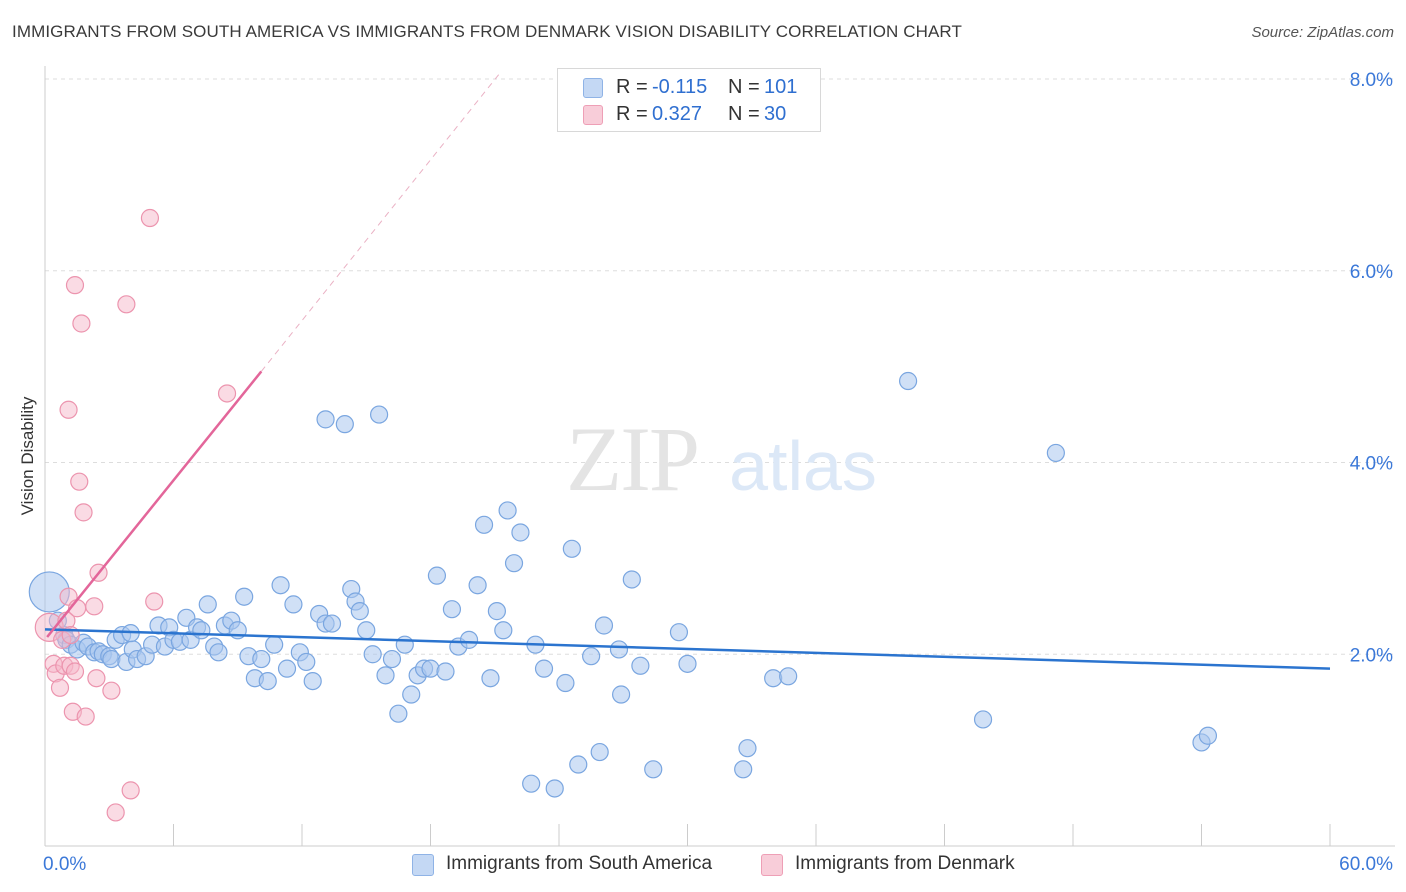 This screenshot has width=1406, height=892. What do you see at coordinates (721, 459) in the screenshot?
I see `watermark: ZIP atlas` at bounding box center [721, 459].